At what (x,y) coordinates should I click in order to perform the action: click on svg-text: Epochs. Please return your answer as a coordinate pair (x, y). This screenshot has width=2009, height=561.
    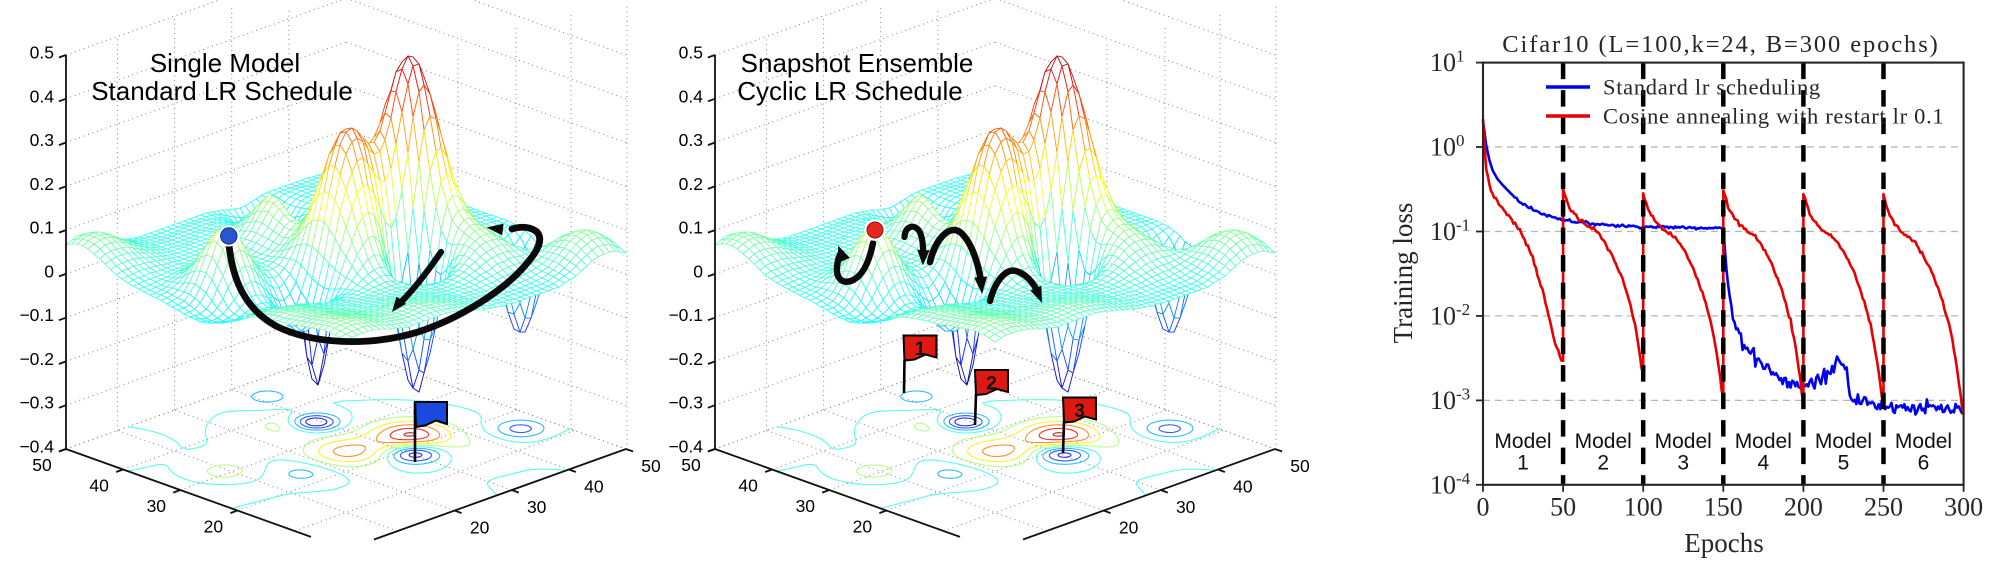
    Looking at the image, I should click on (1723, 543).